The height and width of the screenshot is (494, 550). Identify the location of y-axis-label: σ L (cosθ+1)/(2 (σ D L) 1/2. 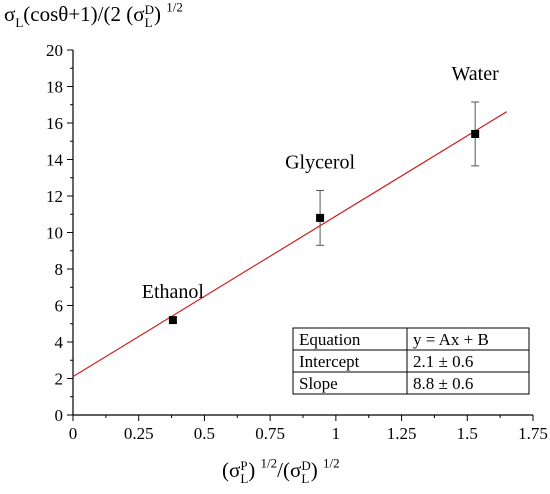
(93, 15).